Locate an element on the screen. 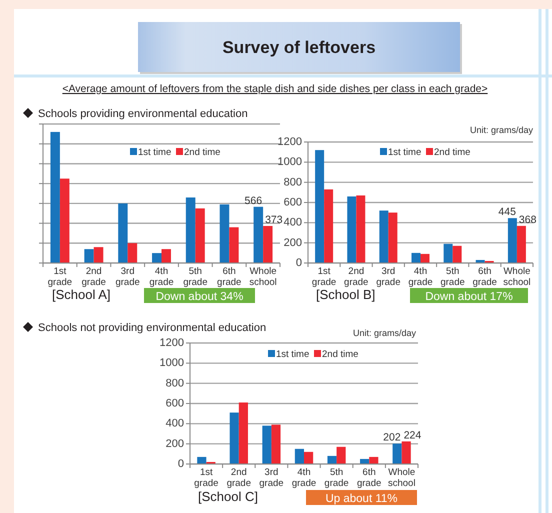 The height and width of the screenshot is (513, 552). chart-subtitle: <Average amount of leftovers from the staple dish and side dishes per class in each grade> is located at coordinates (275, 89).